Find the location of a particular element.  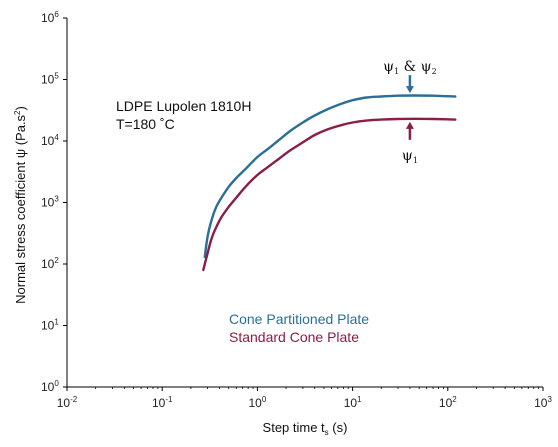

x-tick-label: 10¹ is located at coordinates (353, 402).